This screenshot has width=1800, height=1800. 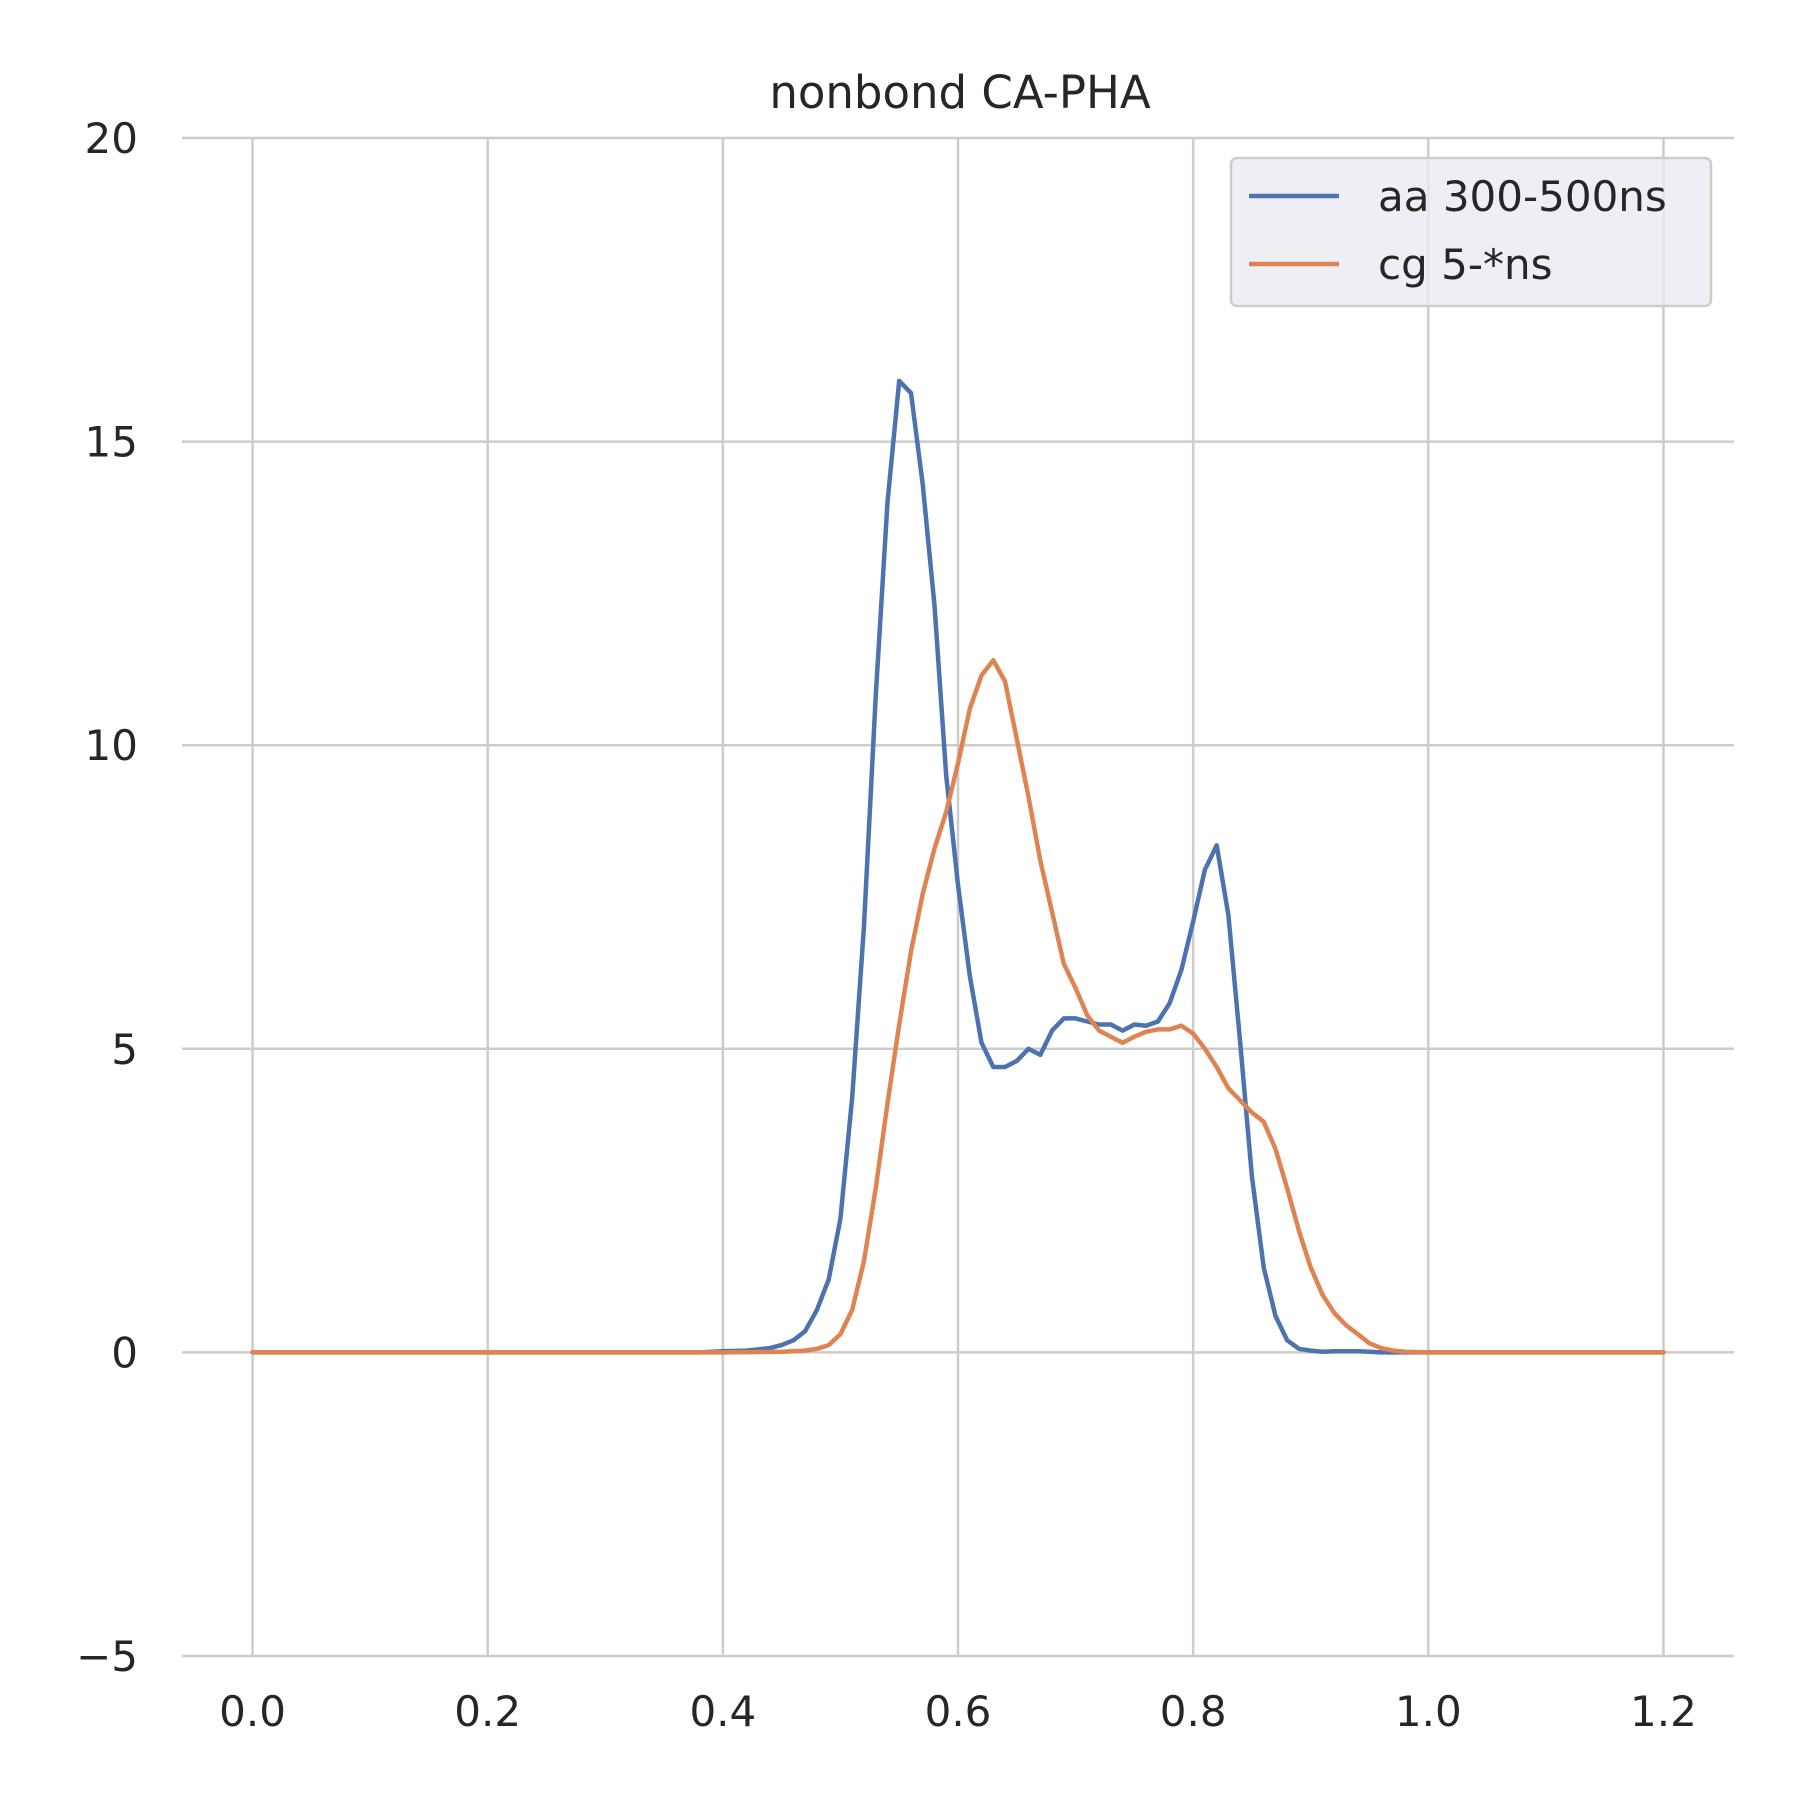 What do you see at coordinates (959, 92) in the screenshot?
I see `chart-title: nonbond CA-PHA` at bounding box center [959, 92].